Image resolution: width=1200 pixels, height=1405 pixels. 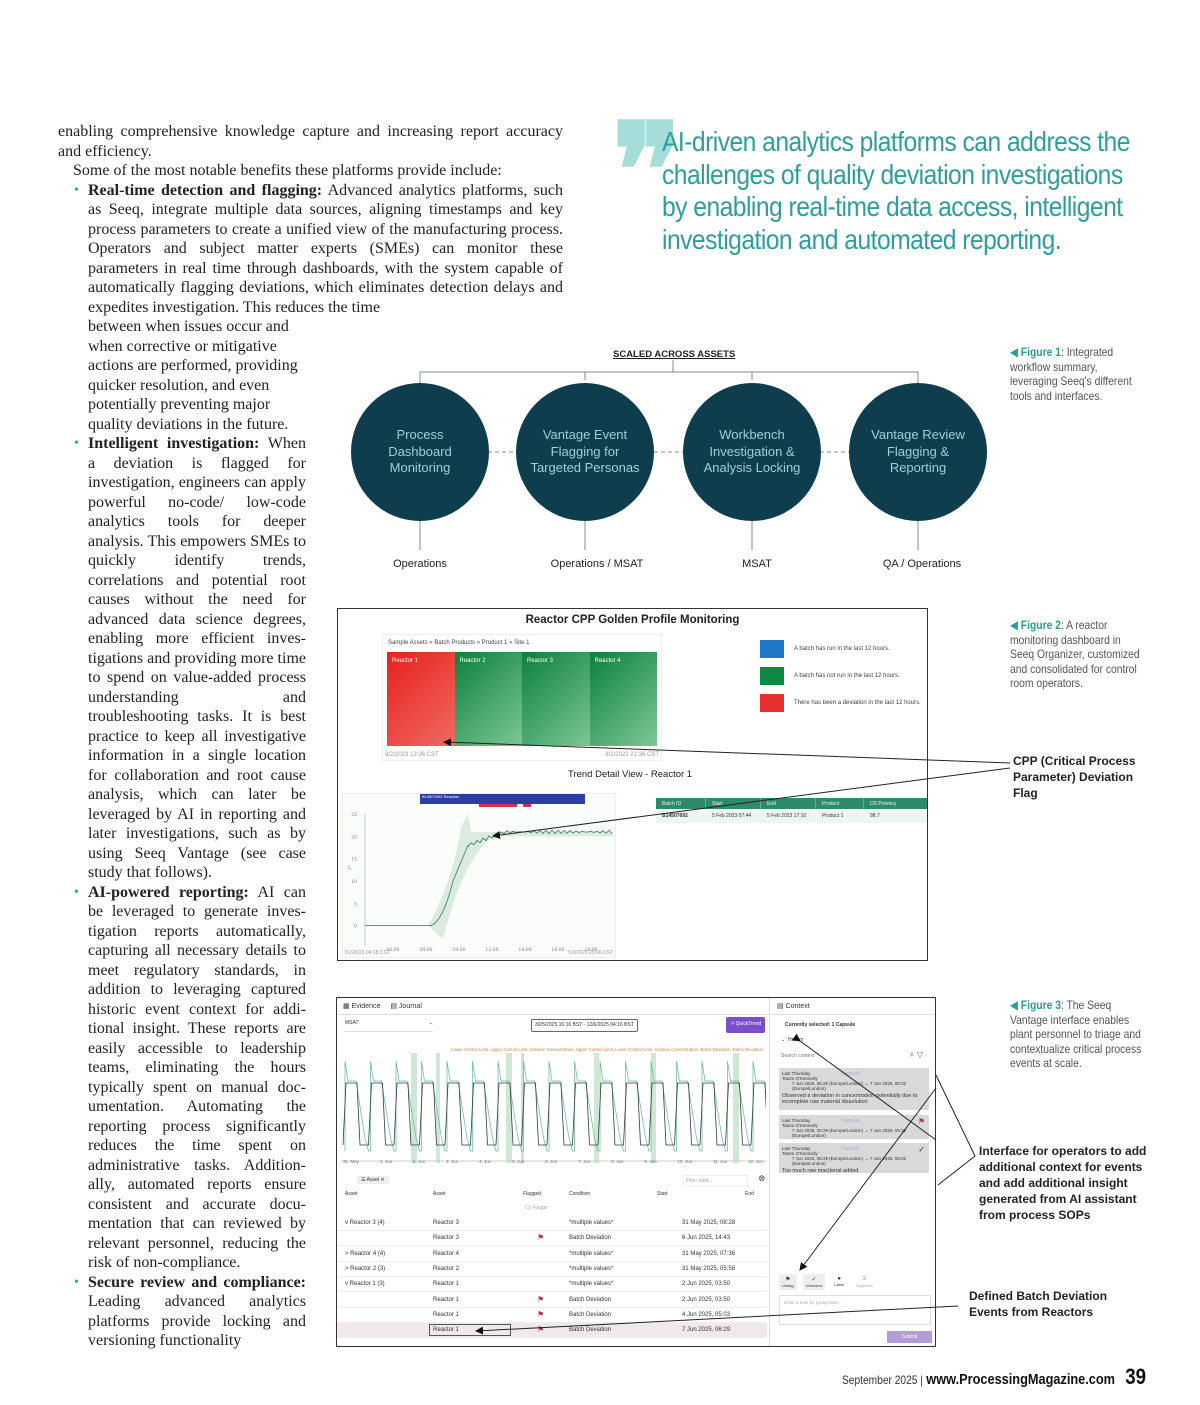 What do you see at coordinates (406, 1006) in the screenshot?
I see `tab-journal: ▤ Journal` at bounding box center [406, 1006].